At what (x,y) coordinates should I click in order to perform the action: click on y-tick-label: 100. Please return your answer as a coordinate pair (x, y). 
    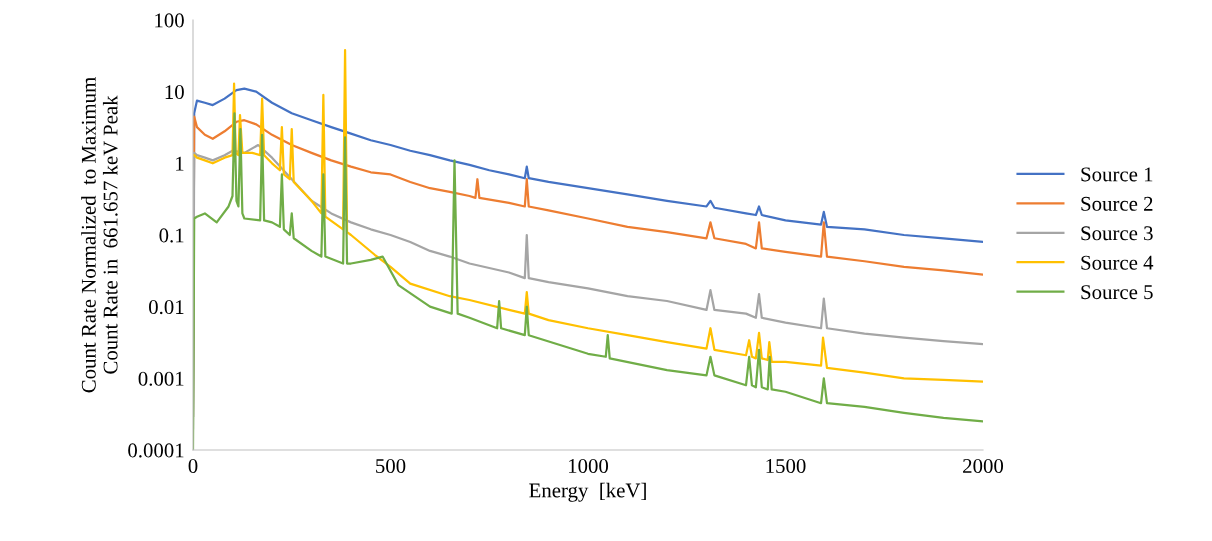
    Looking at the image, I should click on (169, 20).